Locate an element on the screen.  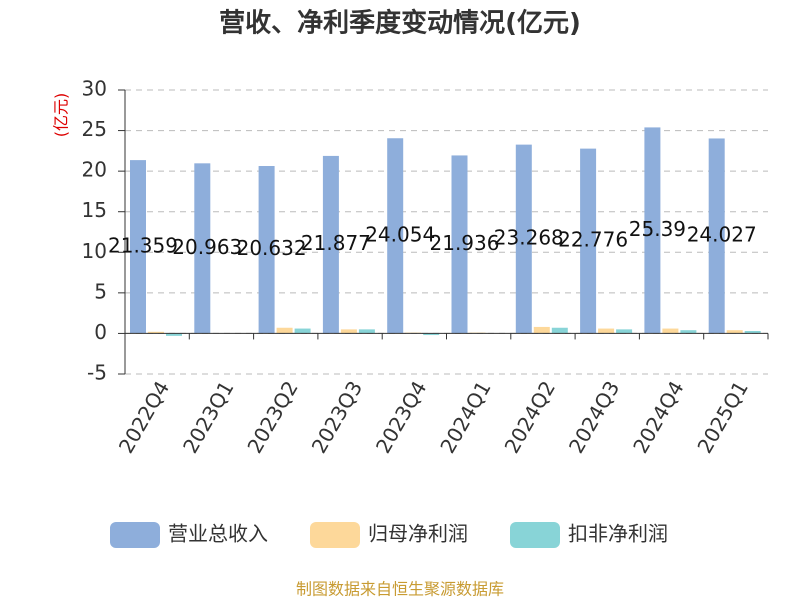
x-tick-label: 2024Q4 is located at coordinates (658, 417).